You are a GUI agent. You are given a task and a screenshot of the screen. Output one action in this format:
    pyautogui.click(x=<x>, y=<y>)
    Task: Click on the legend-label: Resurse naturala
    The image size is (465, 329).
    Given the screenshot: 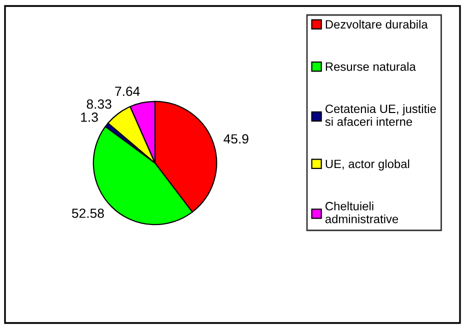 What is the action you would take?
    pyautogui.click(x=371, y=66)
    